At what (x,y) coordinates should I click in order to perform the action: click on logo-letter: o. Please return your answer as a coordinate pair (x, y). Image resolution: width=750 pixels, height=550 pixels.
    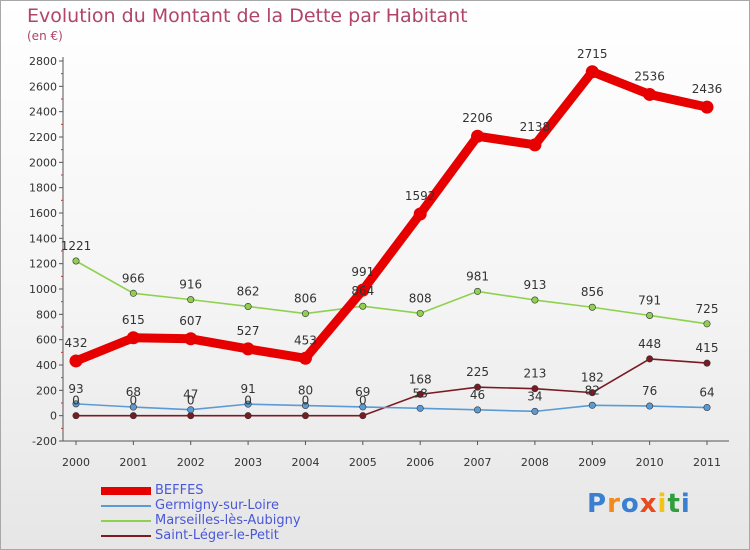
    Looking at the image, I should click on (630, 504).